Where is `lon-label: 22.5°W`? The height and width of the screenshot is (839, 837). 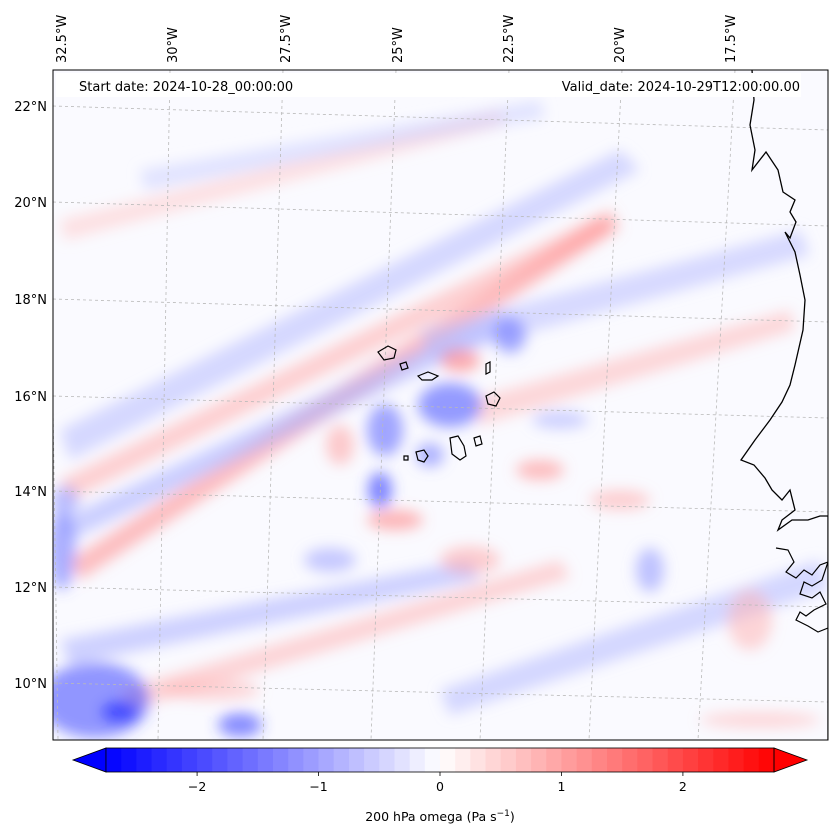
lon-label: 22.5°W is located at coordinates (509, 39).